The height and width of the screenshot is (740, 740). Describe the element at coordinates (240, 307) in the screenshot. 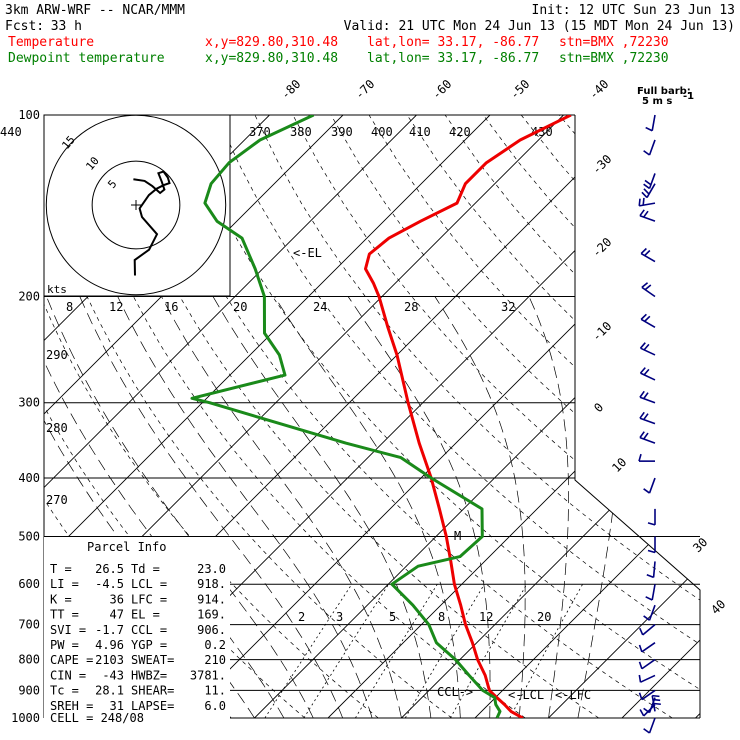

I see `temp-scale-label: 20` at that location.